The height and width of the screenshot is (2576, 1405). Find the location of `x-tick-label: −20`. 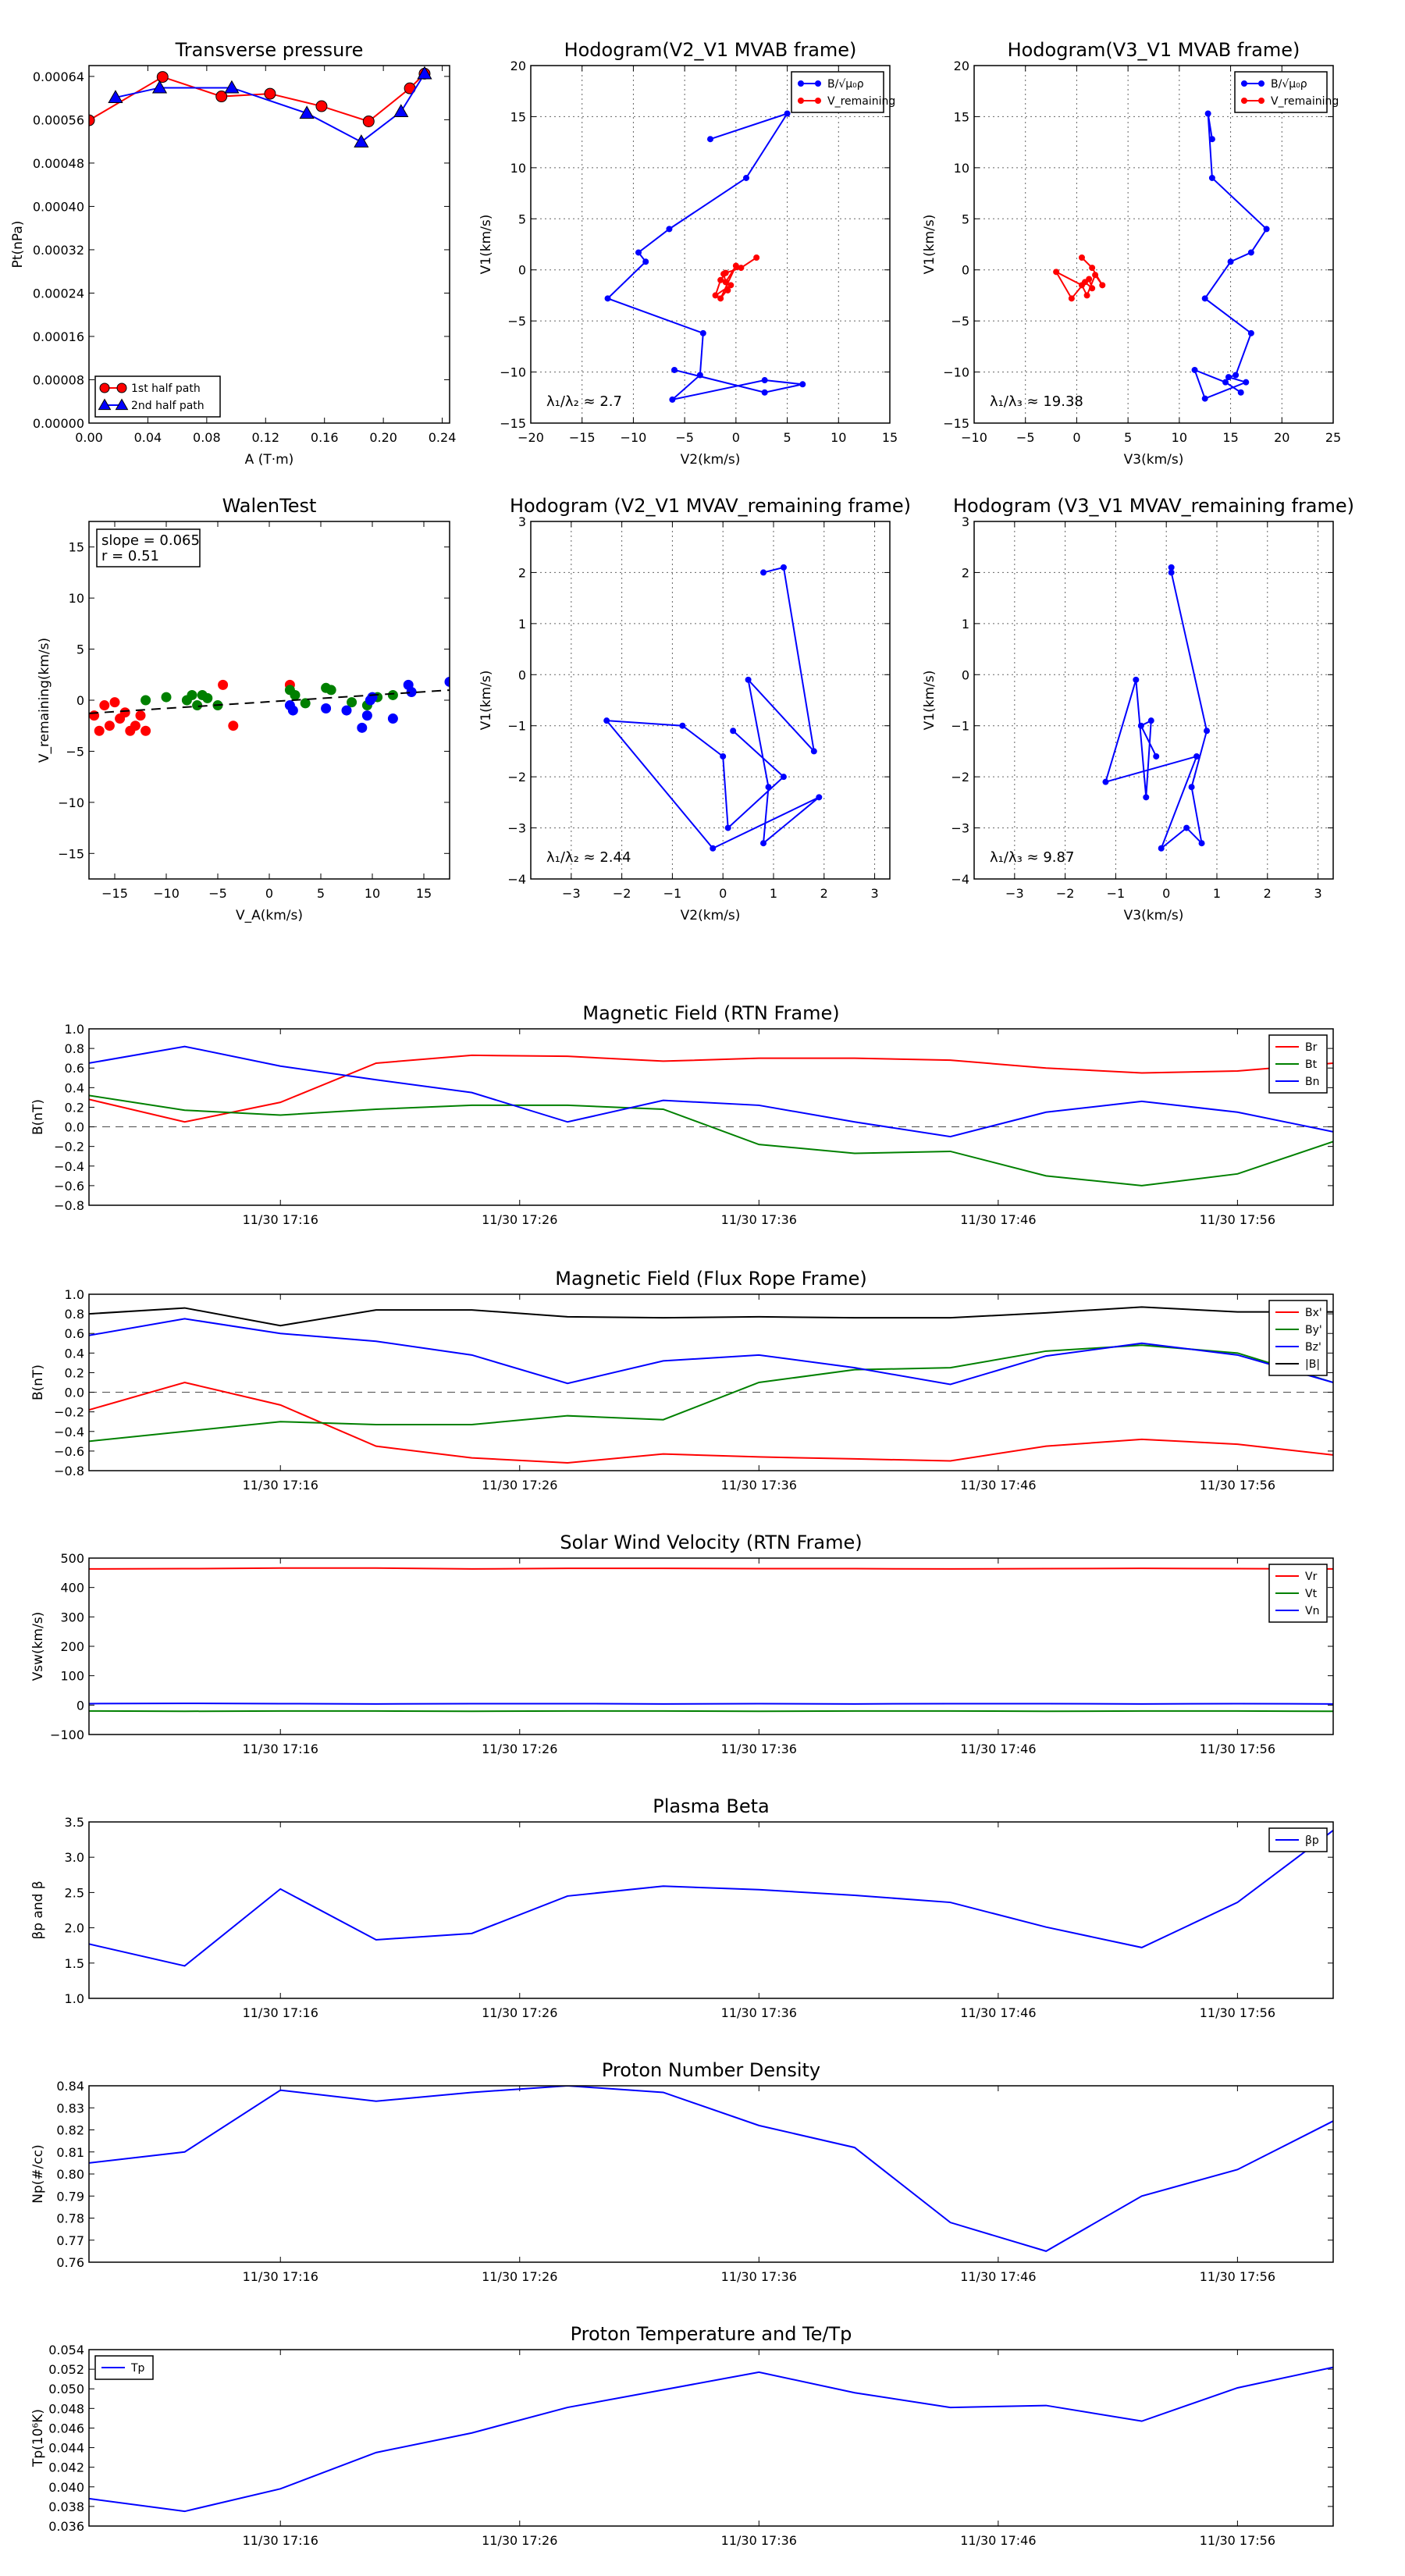

x-tick-label: −20 is located at coordinates (531, 437).